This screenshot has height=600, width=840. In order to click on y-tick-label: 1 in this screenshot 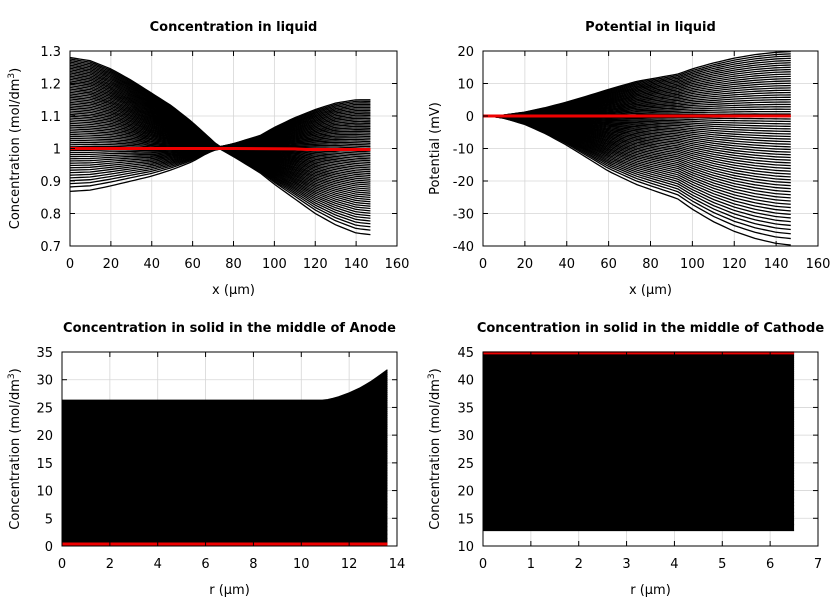, I will do `click(57, 150)`.